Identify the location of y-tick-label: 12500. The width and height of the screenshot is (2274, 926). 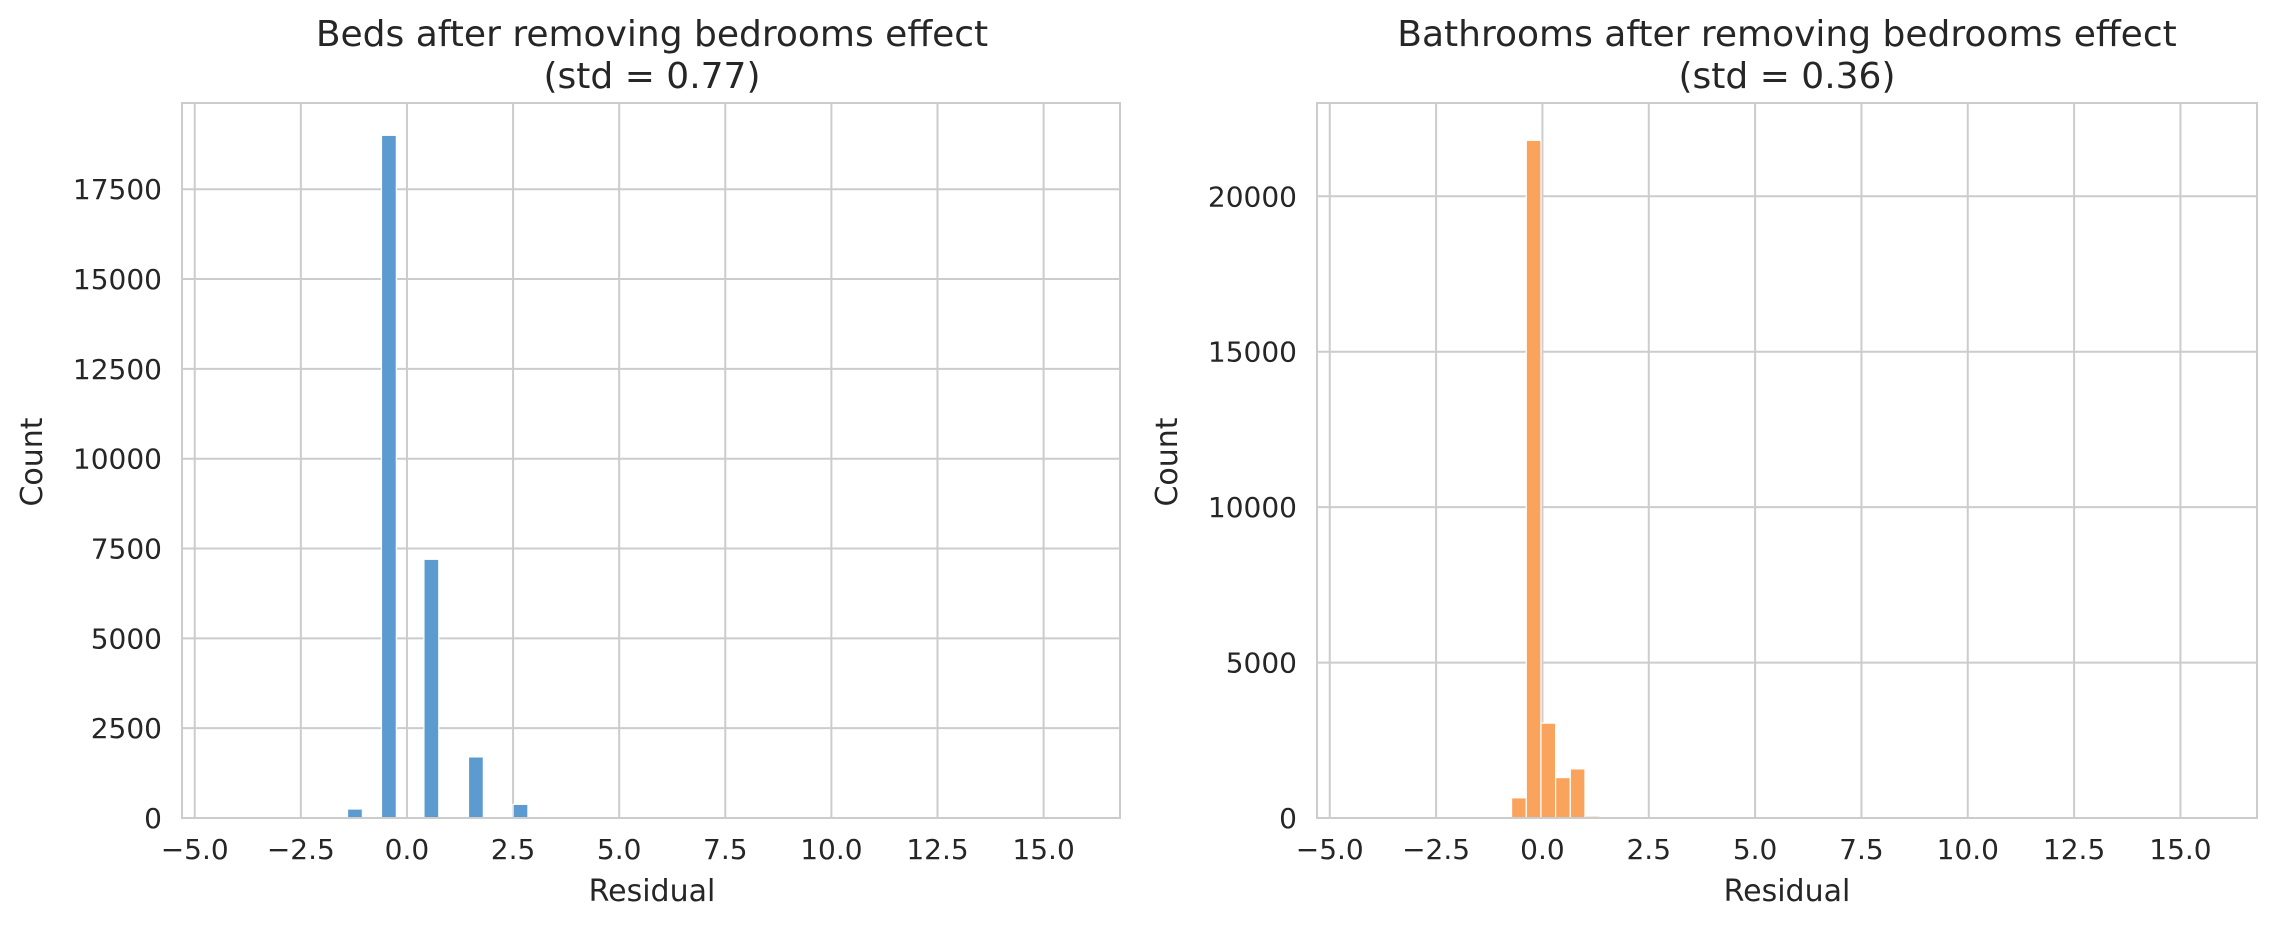
(117, 369).